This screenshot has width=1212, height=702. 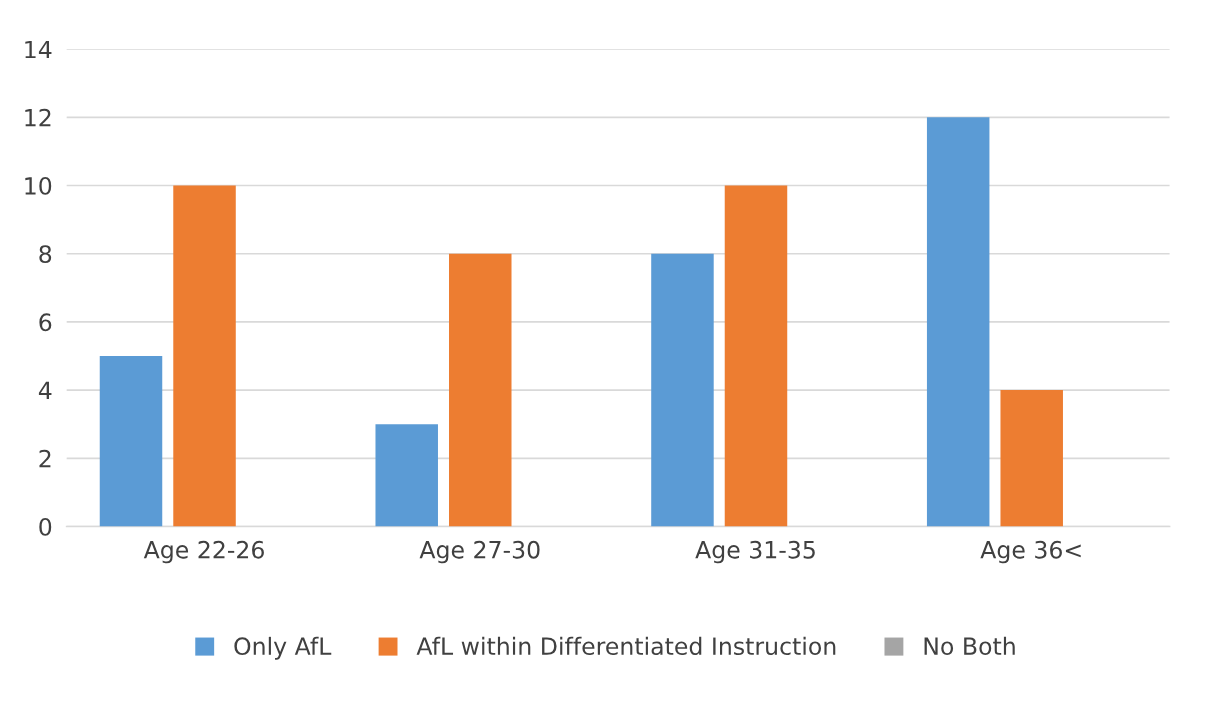 What do you see at coordinates (45, 526) in the screenshot?
I see `y-tick-label: 0` at bounding box center [45, 526].